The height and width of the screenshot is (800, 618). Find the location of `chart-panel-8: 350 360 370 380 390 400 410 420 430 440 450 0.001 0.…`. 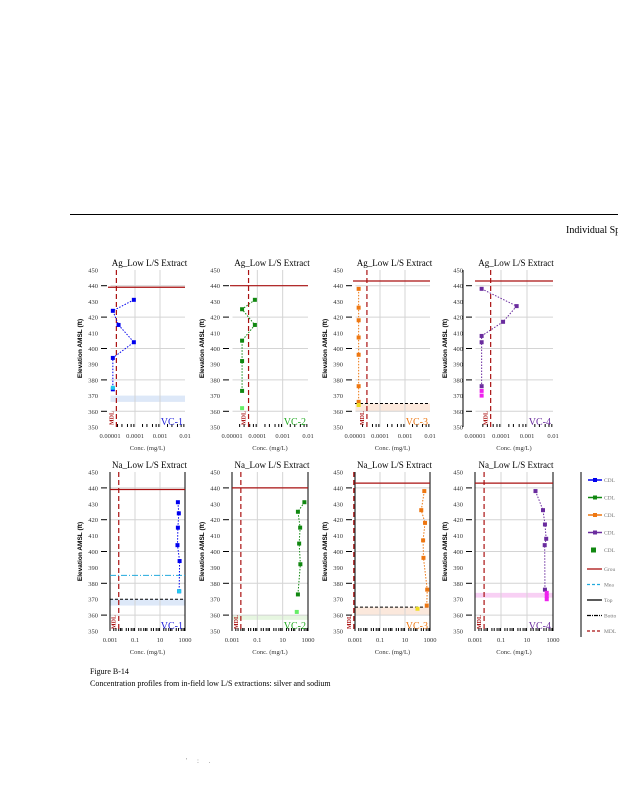

chart-panel-8: 350 360 370 380 390 400 410 420 430 440 450 0.001 0.… is located at coordinates (501, 558).